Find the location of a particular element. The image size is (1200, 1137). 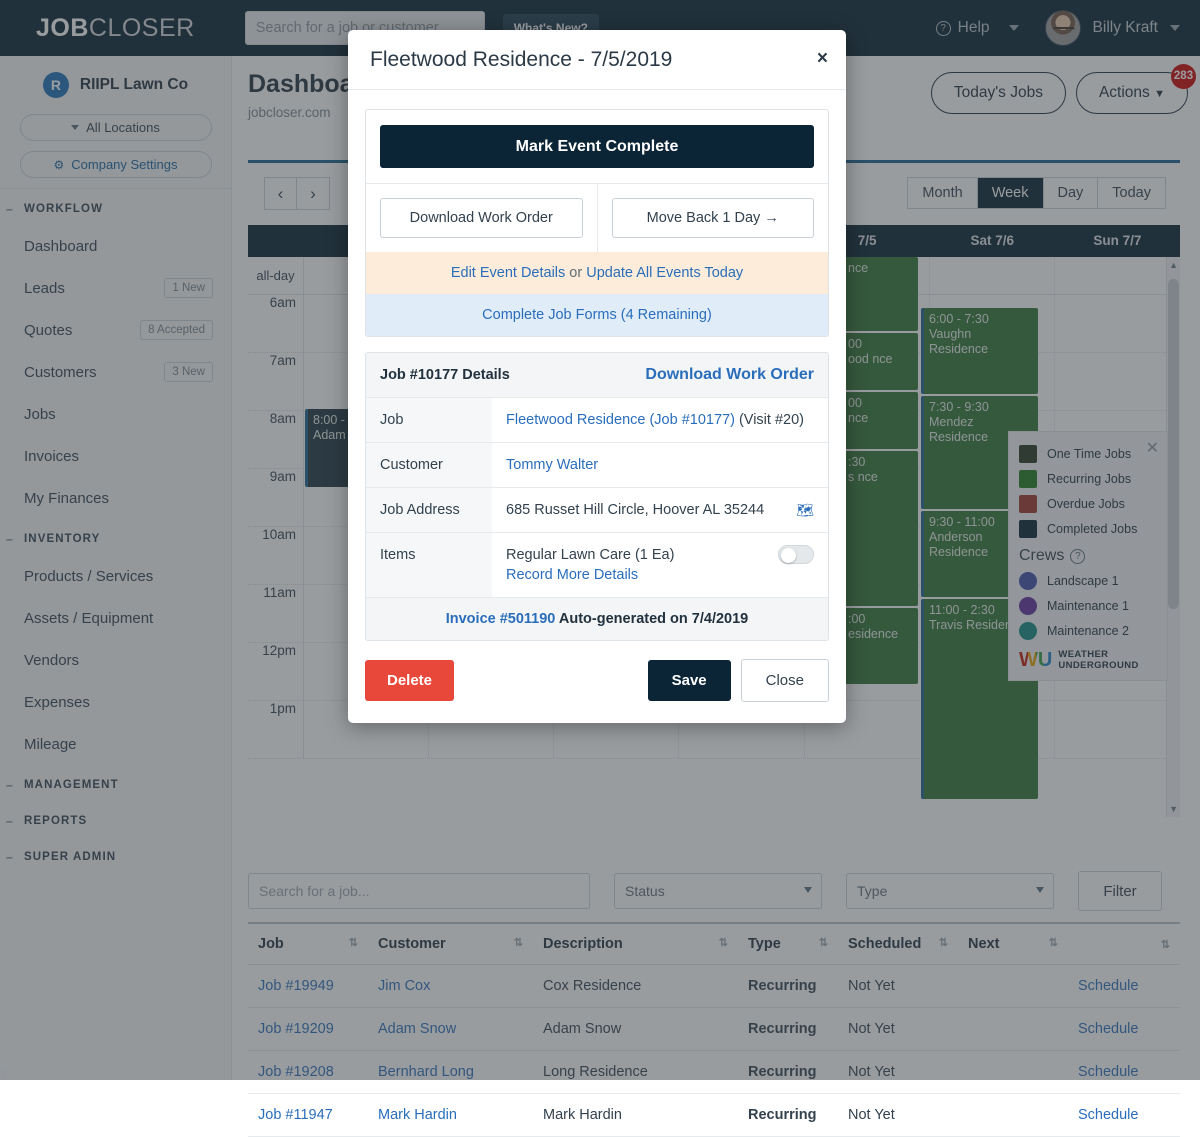

delete-button: Delete is located at coordinates (410, 680).